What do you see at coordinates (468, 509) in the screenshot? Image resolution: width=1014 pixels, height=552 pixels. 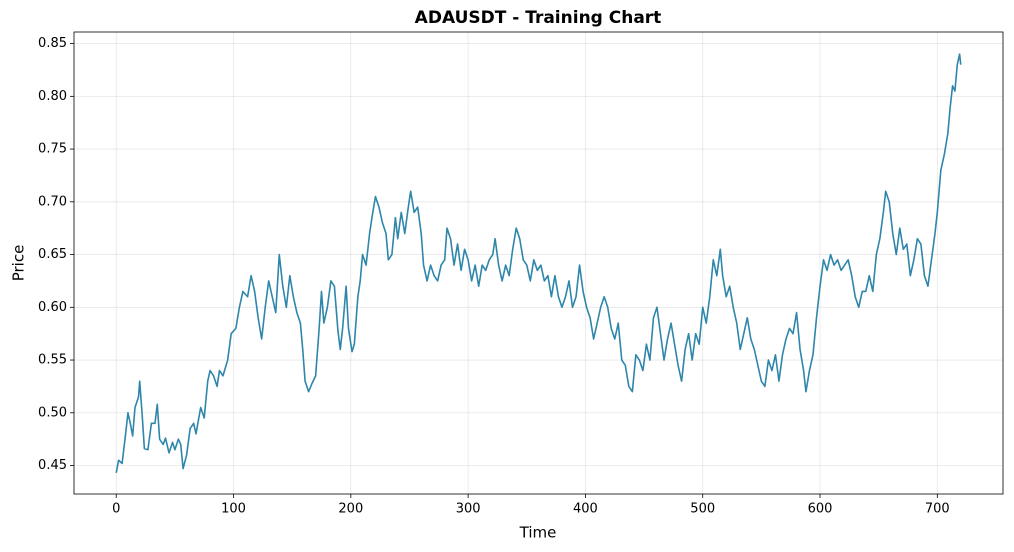 I see `x-tick-label: 300` at bounding box center [468, 509].